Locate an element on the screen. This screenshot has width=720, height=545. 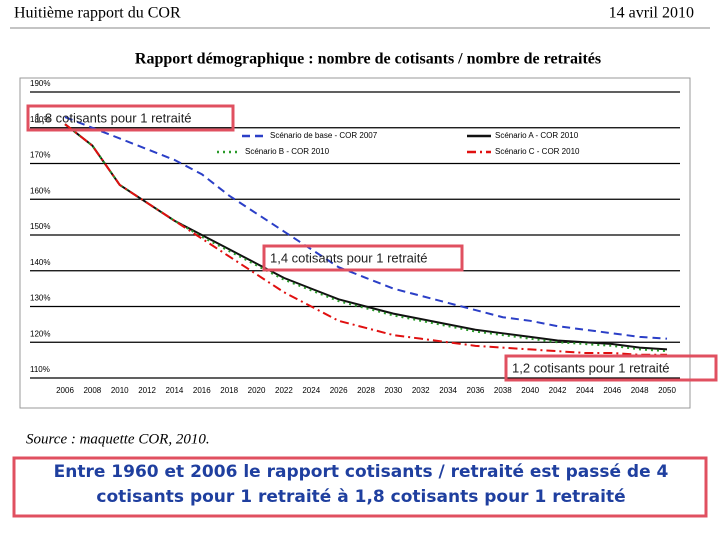
x-tick-label: 2036 is located at coordinates (476, 390).